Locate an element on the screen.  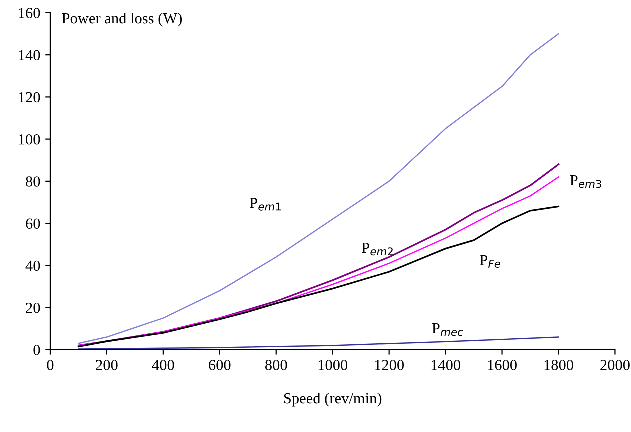
y-tick-label: 100 is located at coordinates (29, 139).